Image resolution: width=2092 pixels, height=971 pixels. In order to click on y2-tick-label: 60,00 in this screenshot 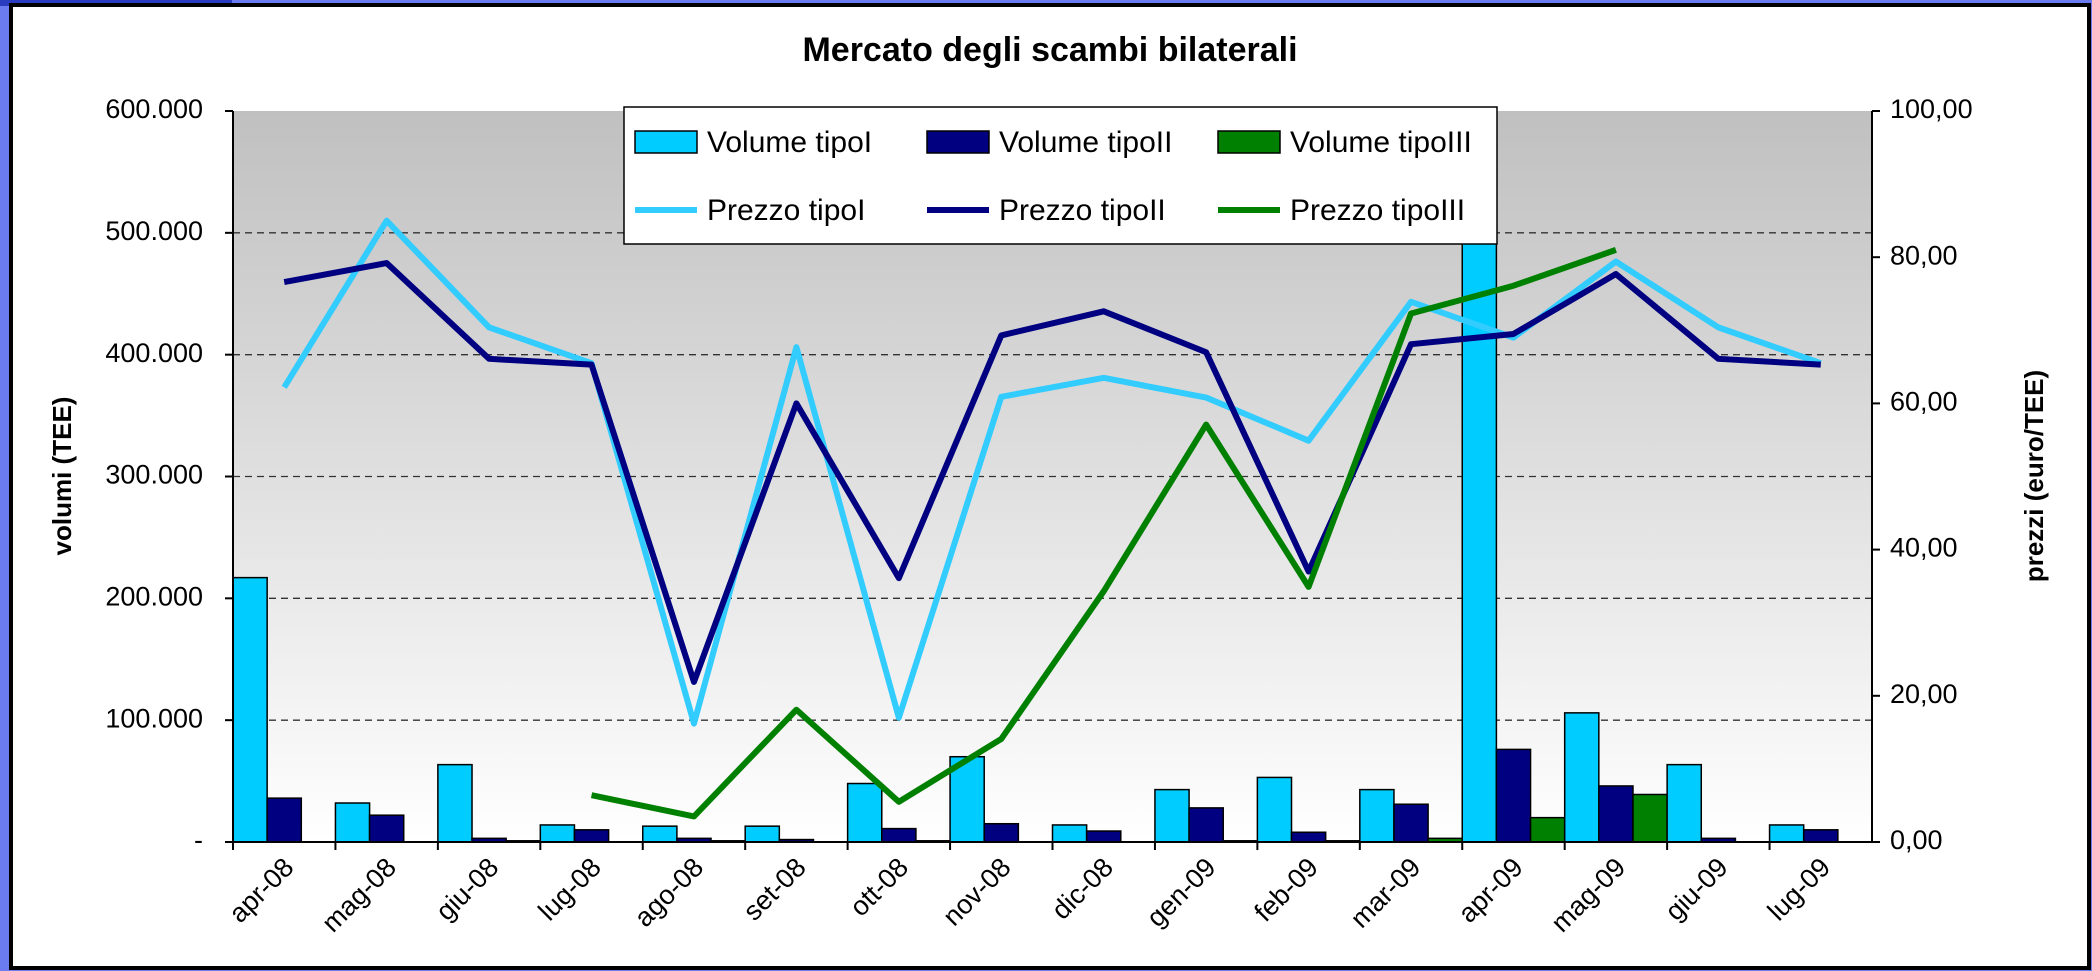, I will do `click(1924, 402)`.